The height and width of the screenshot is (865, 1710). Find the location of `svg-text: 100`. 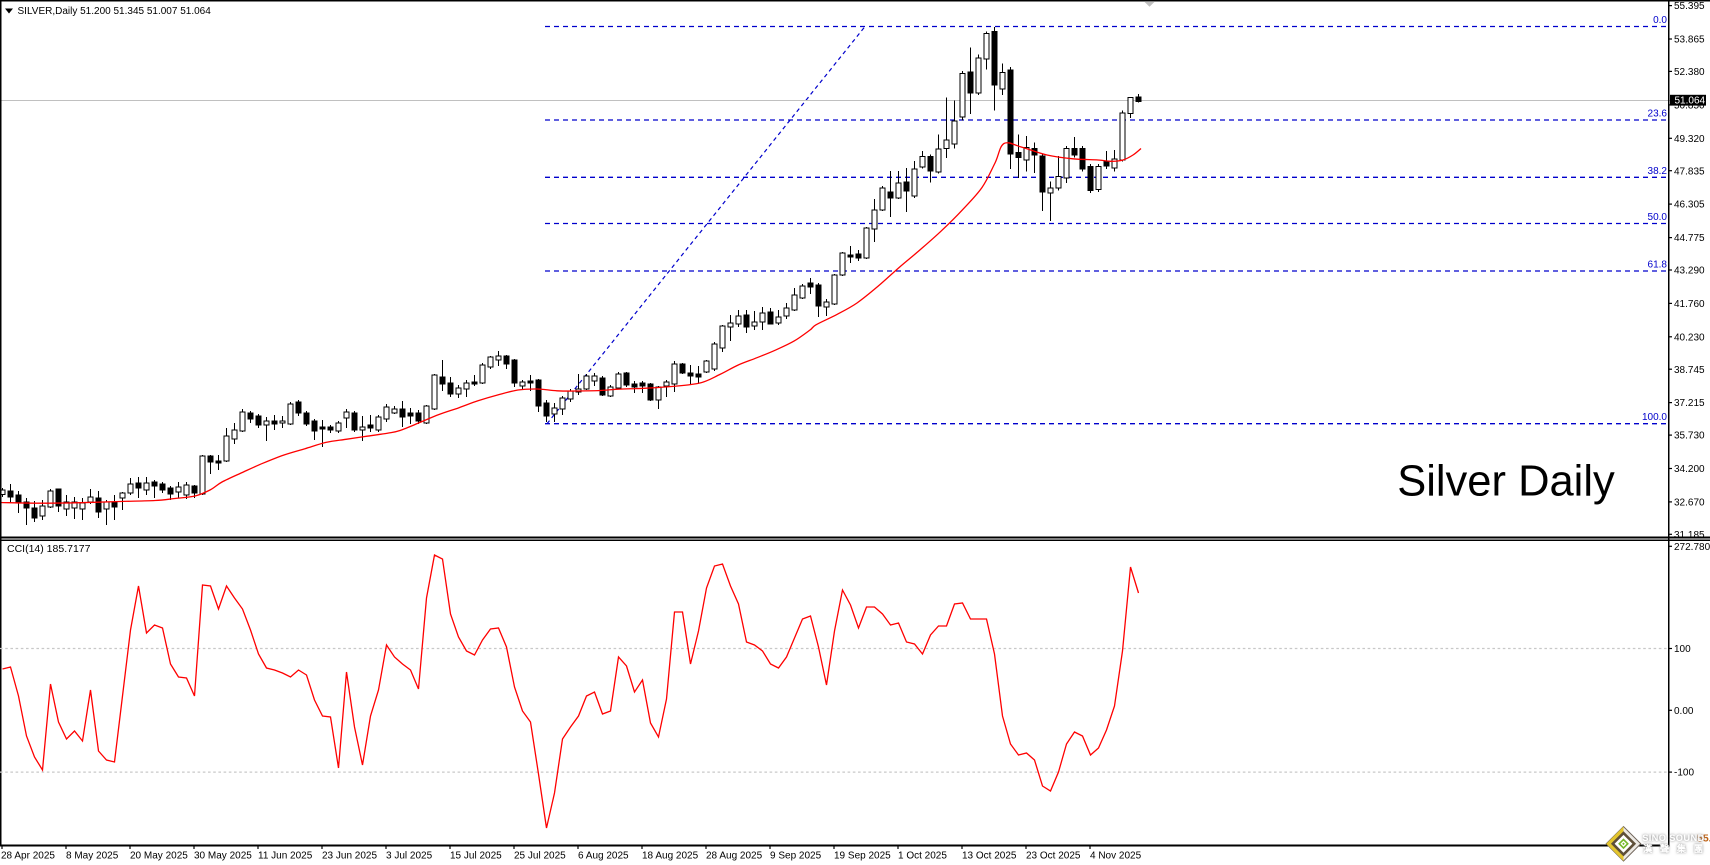

svg-text: 100 is located at coordinates (1682, 649).